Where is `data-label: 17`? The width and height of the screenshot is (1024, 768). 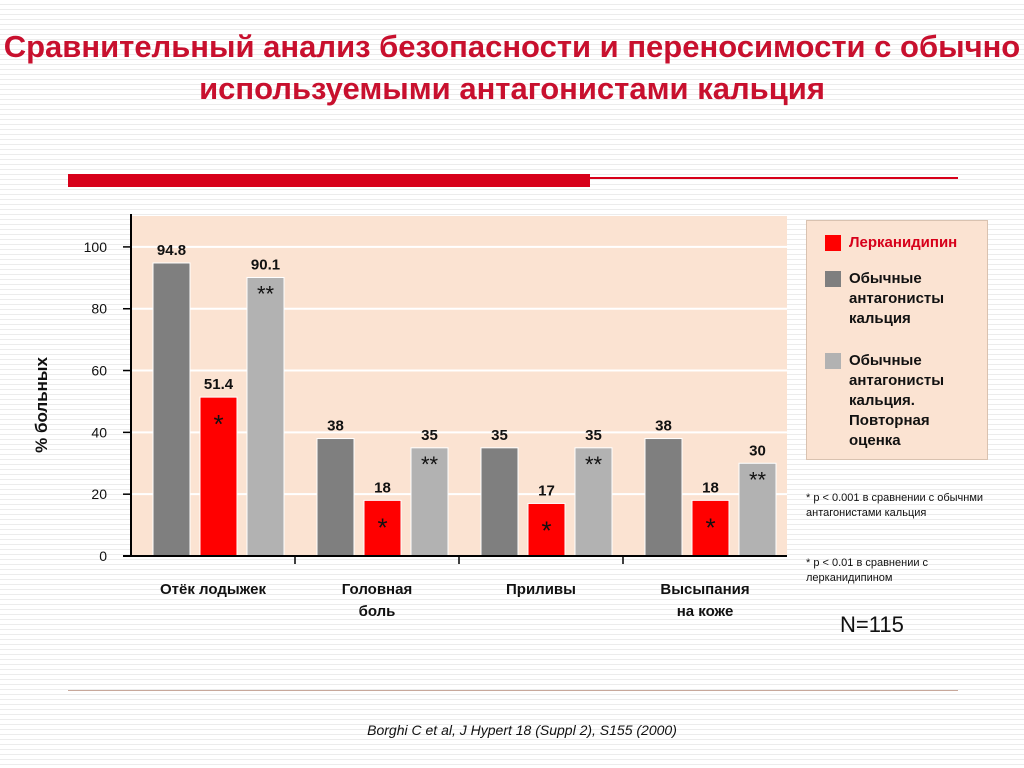 data-label: 17 is located at coordinates (546, 490).